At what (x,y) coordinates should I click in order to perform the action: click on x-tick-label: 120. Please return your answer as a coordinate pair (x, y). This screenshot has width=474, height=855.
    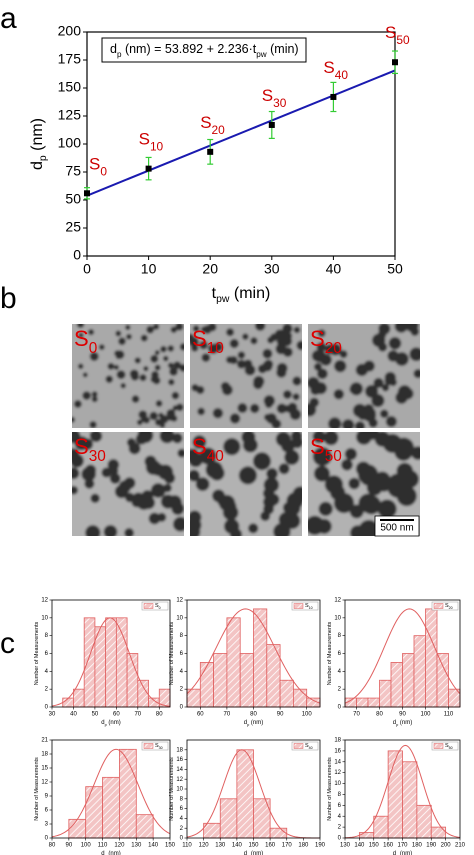
    Looking at the image, I should click on (204, 846).